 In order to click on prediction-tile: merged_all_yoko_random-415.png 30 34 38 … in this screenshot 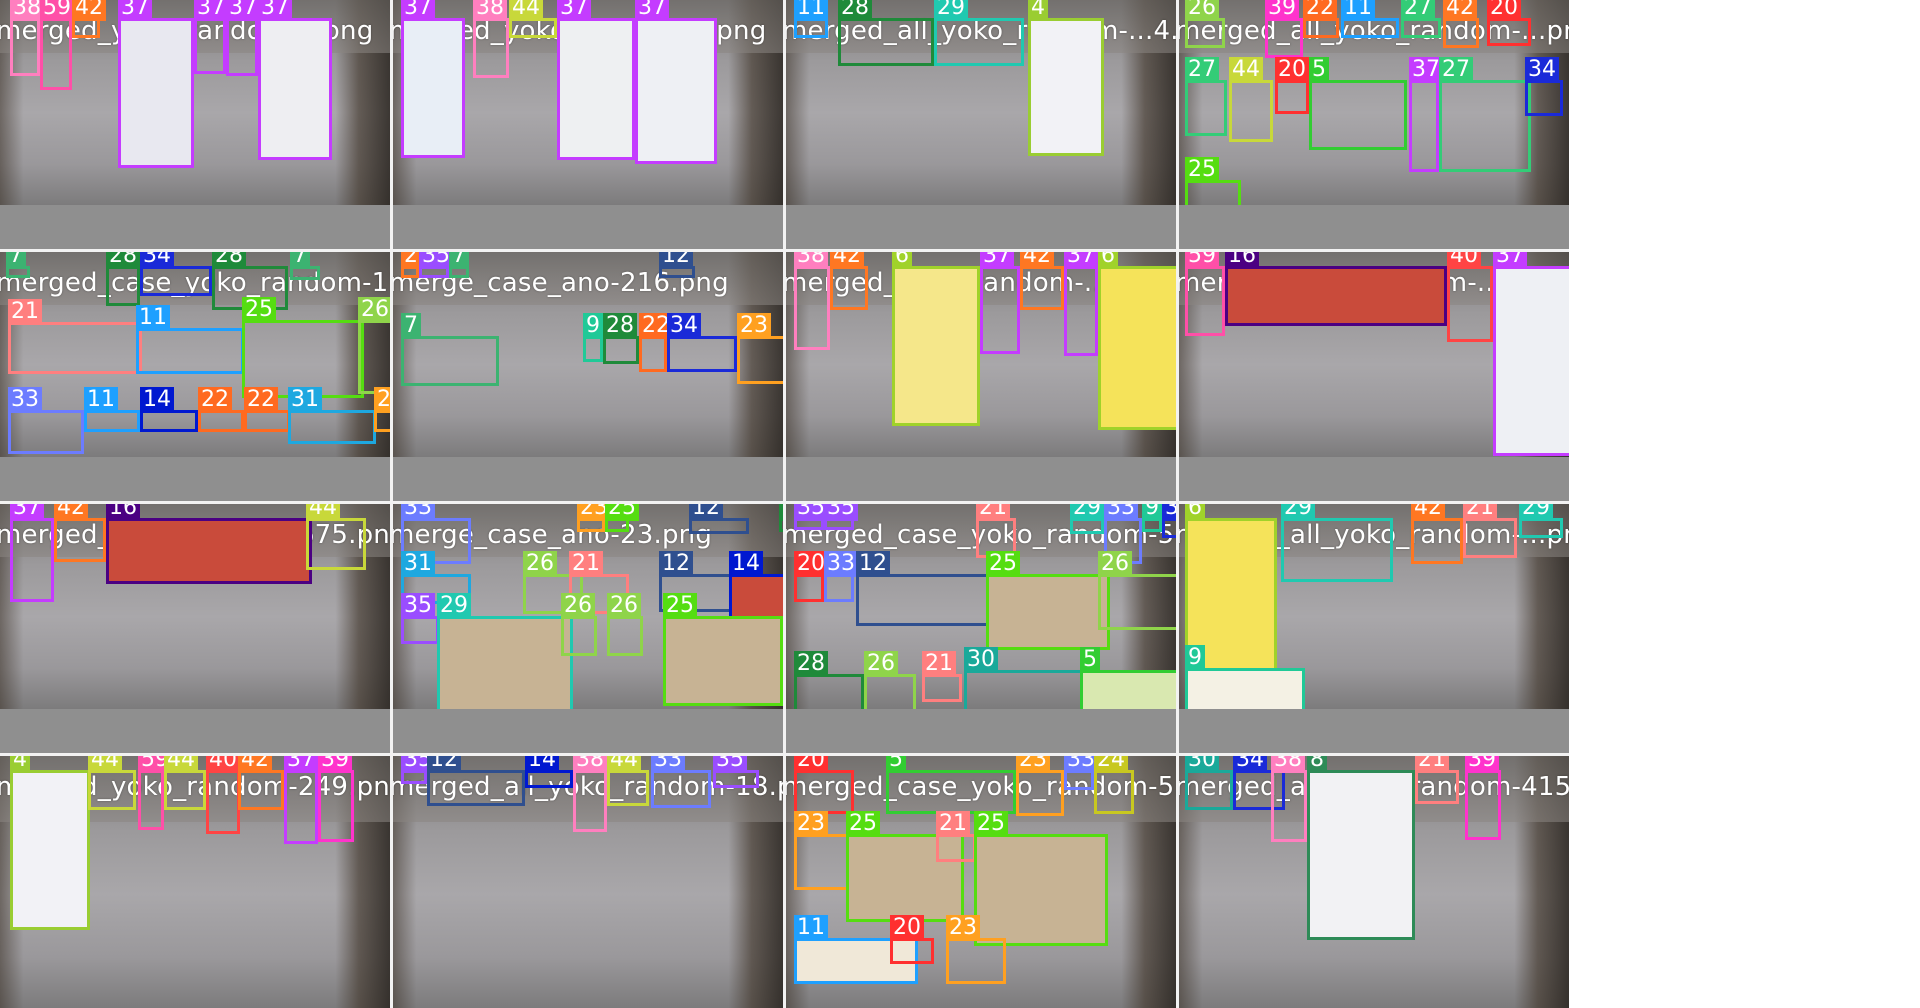, I will do `click(1374, 882)`.